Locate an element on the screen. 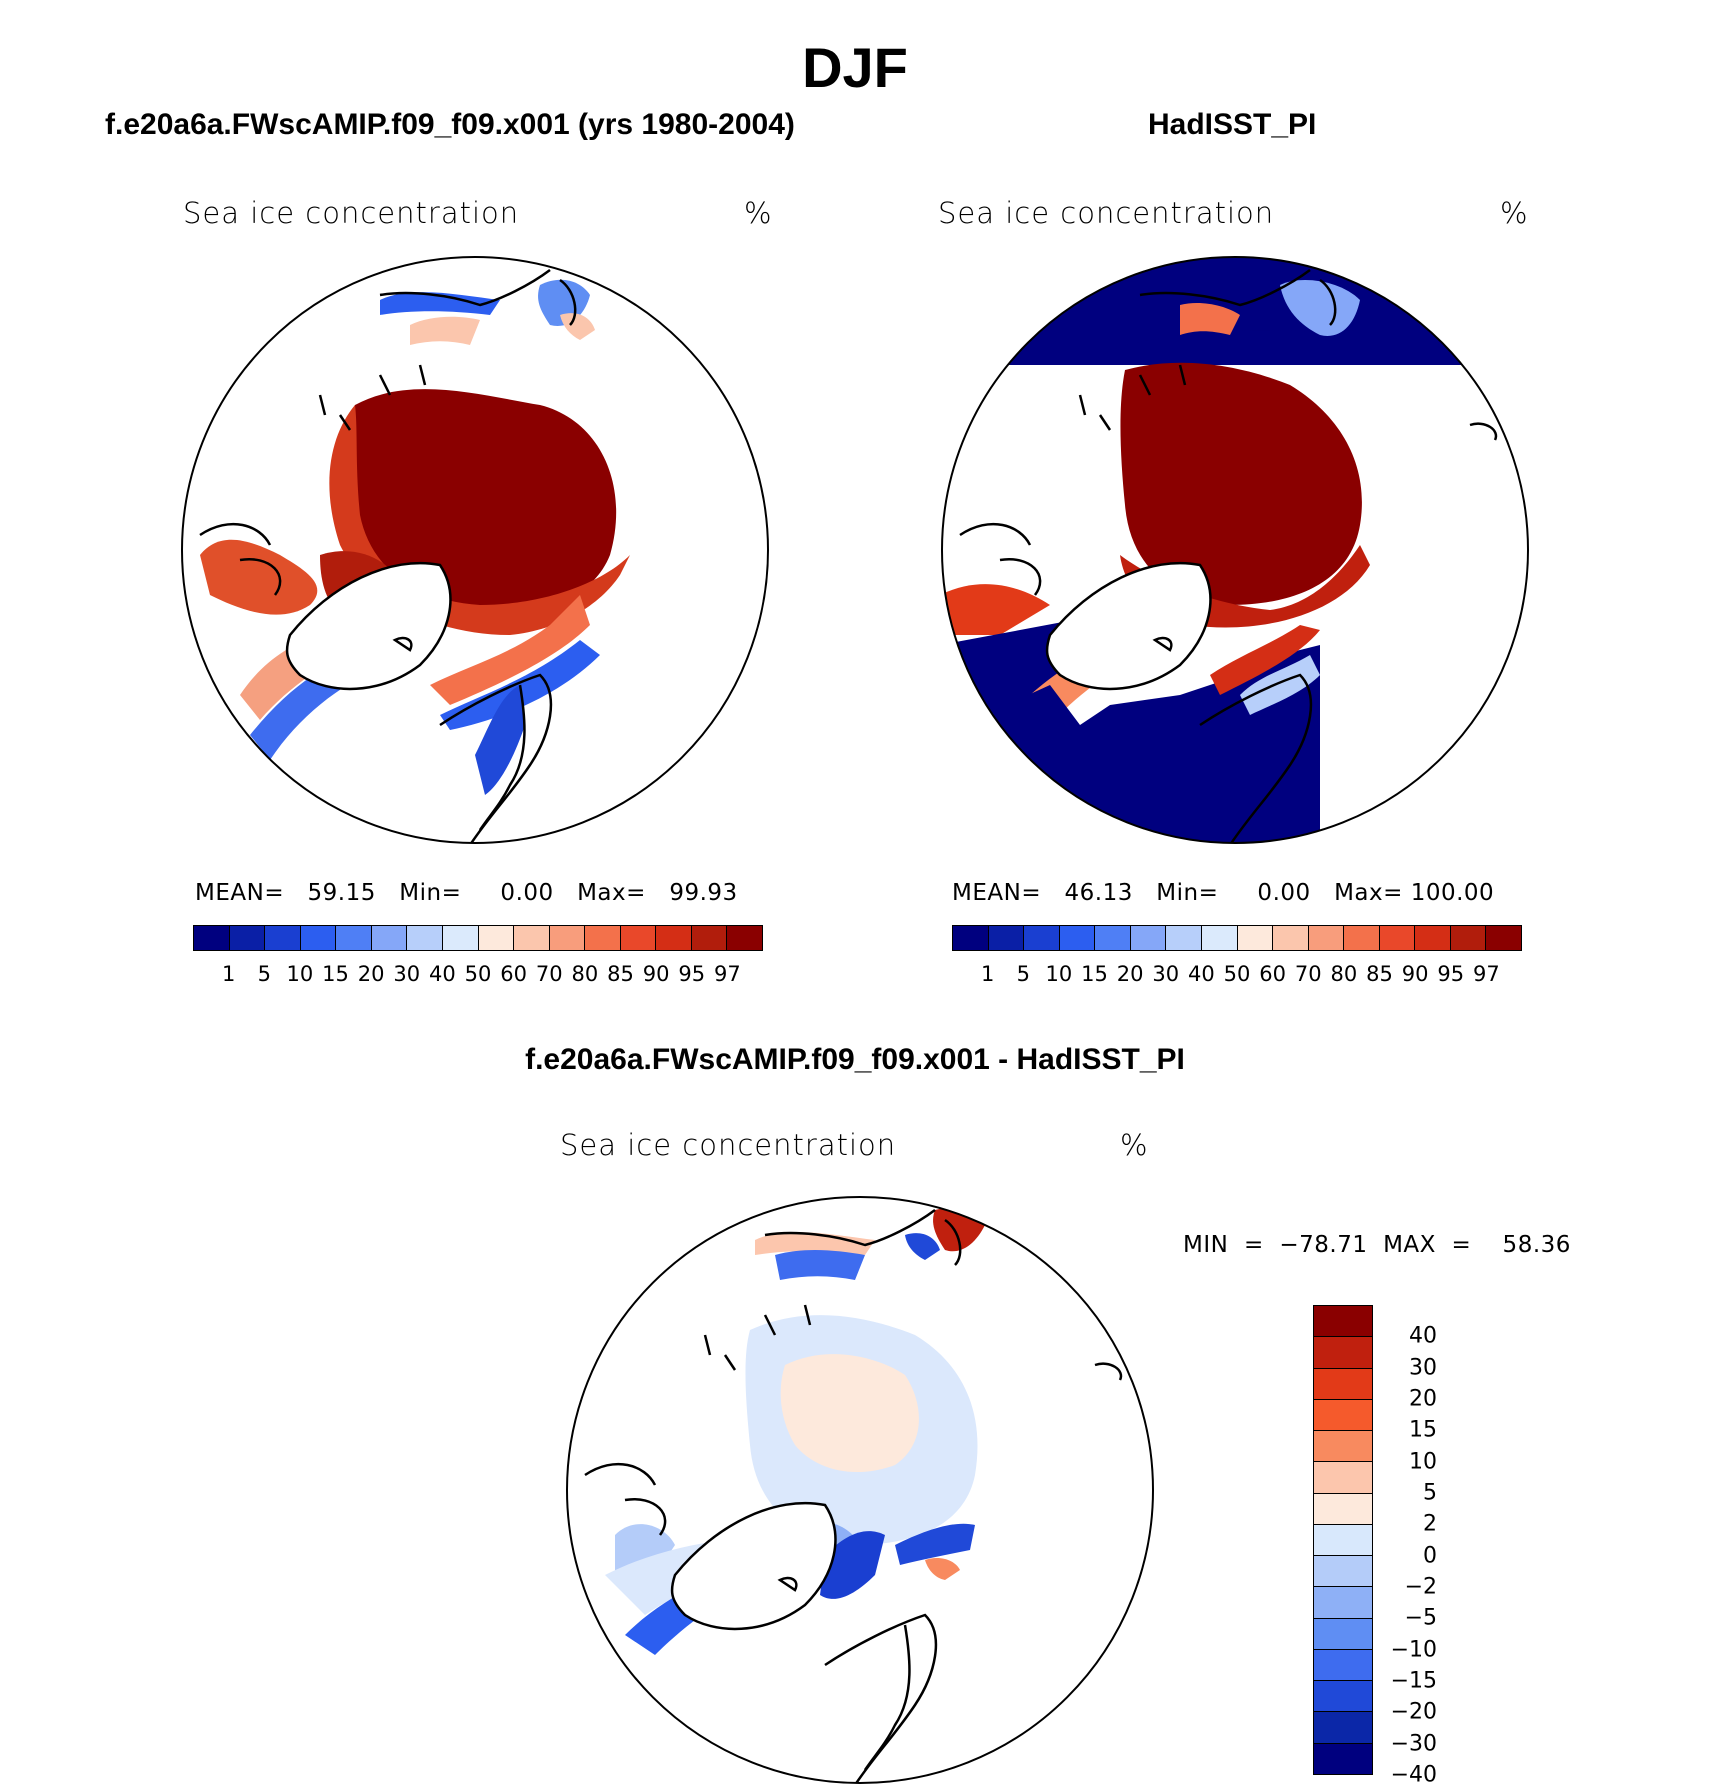 The width and height of the screenshot is (1710, 1788). right-colorbar-tick-label: 30 is located at coordinates (1166, 974).